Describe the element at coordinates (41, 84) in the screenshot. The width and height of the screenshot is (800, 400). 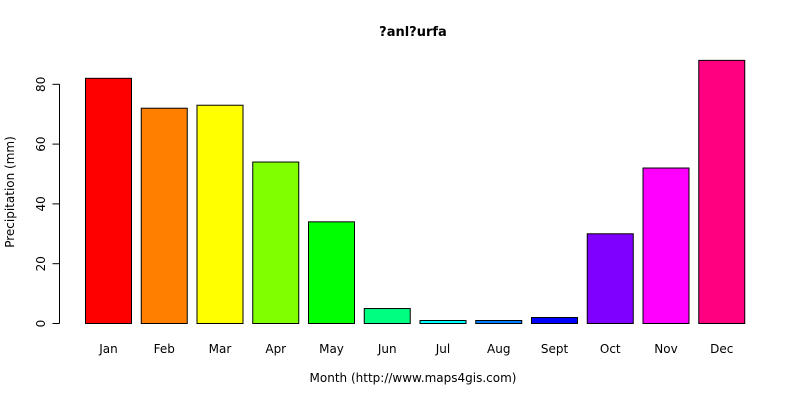
I see `y-tick-label: 80` at that location.